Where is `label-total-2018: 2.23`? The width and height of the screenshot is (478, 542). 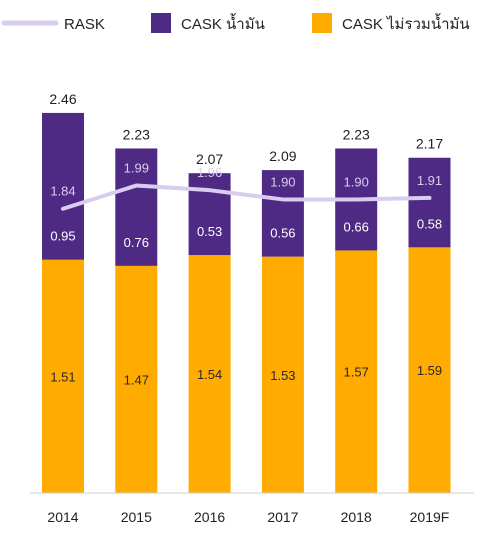
label-total-2018: 2.23 is located at coordinates (356, 134).